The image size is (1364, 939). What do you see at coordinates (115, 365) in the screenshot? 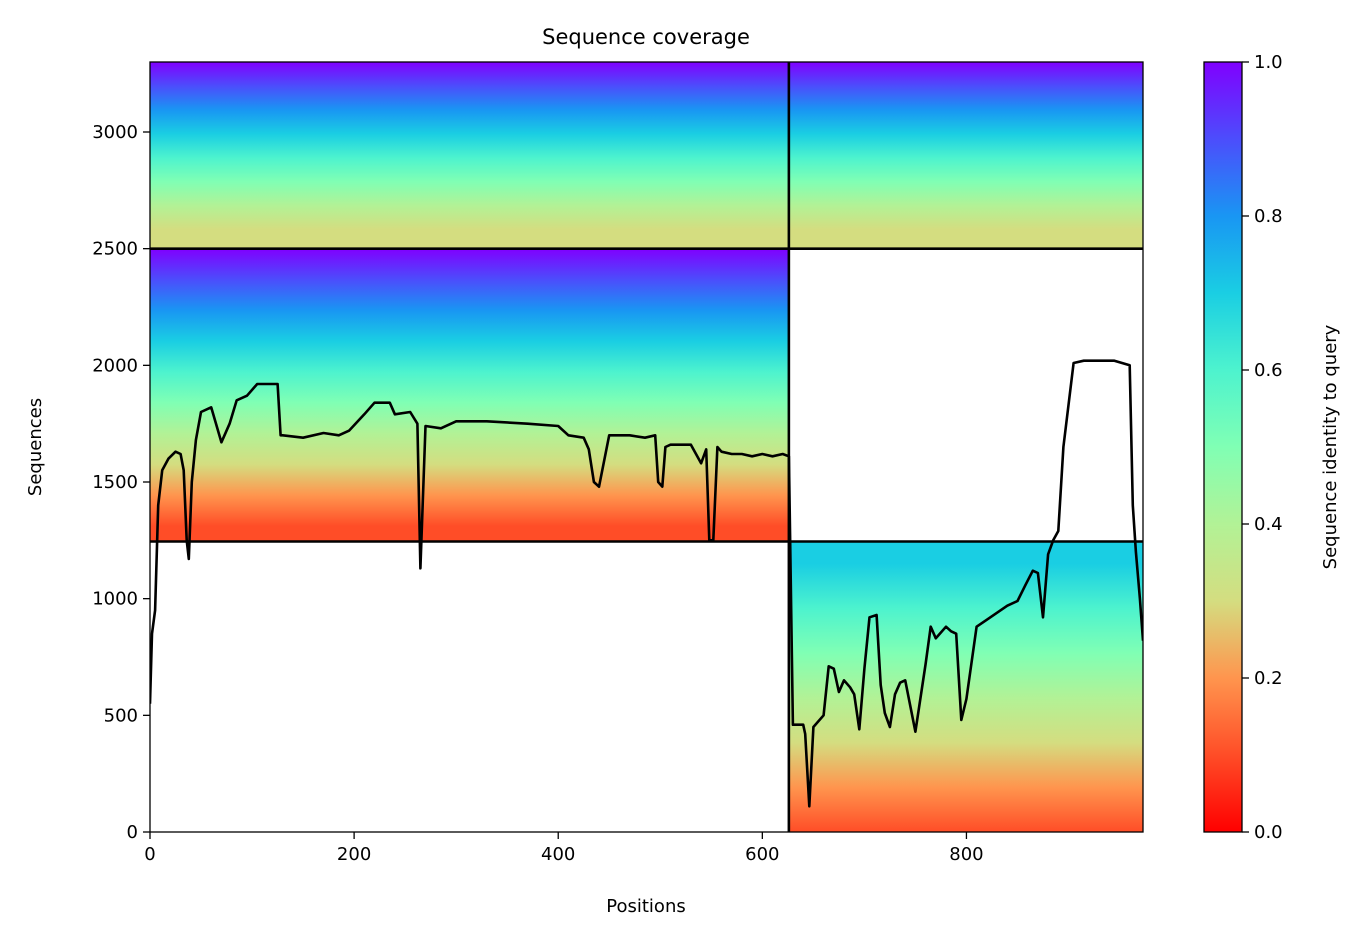
I see `y-tick-label: 2000` at bounding box center [115, 365].